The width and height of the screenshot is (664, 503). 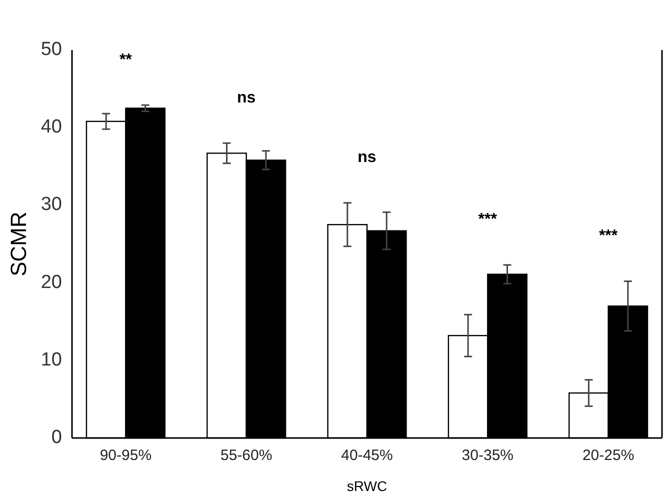 I want to click on y-tick-label: 40, so click(x=51, y=127).